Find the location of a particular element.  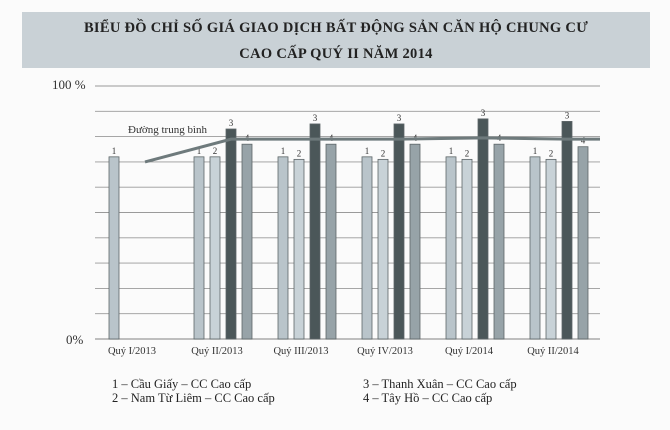

legend-item-tay-ho: 4 – Tây Hồ – CC Cao cấp is located at coordinates (428, 398).